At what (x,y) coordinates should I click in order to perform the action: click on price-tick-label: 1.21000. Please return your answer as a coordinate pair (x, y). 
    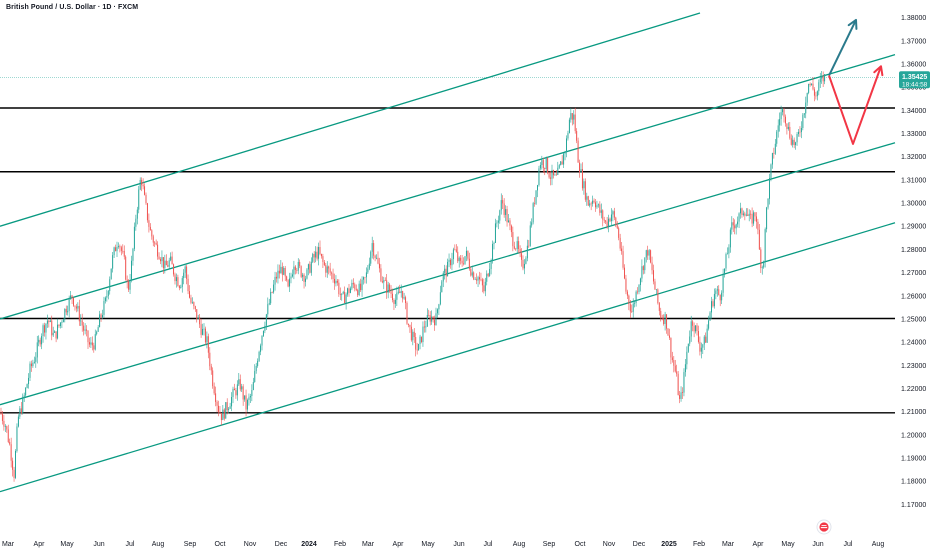
    Looking at the image, I should click on (913, 412).